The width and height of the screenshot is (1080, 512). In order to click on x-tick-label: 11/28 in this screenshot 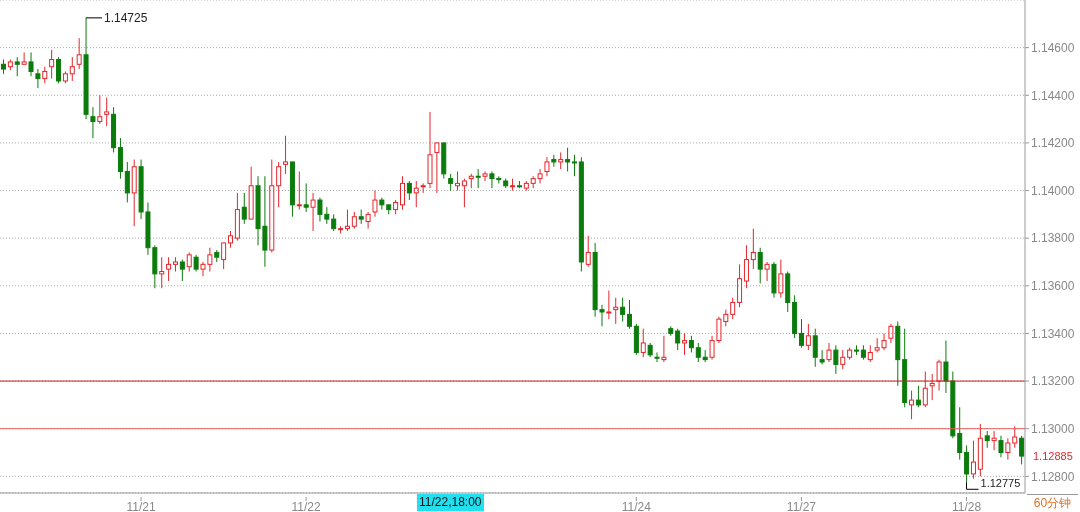, I will do `click(966, 506)`.